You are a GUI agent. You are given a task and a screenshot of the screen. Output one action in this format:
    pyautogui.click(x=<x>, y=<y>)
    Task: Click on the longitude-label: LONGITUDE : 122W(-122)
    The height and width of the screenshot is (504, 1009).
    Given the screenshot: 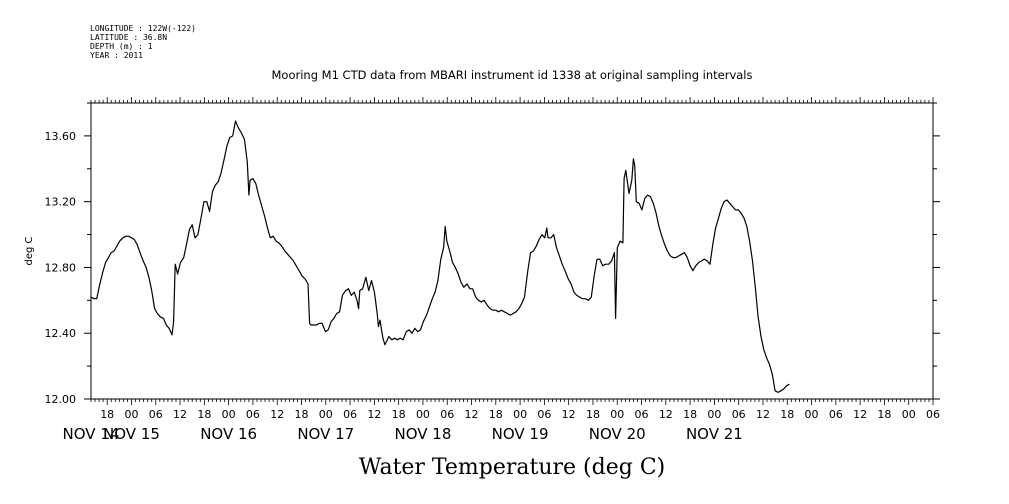 What is the action you would take?
    pyautogui.click(x=143, y=28)
    